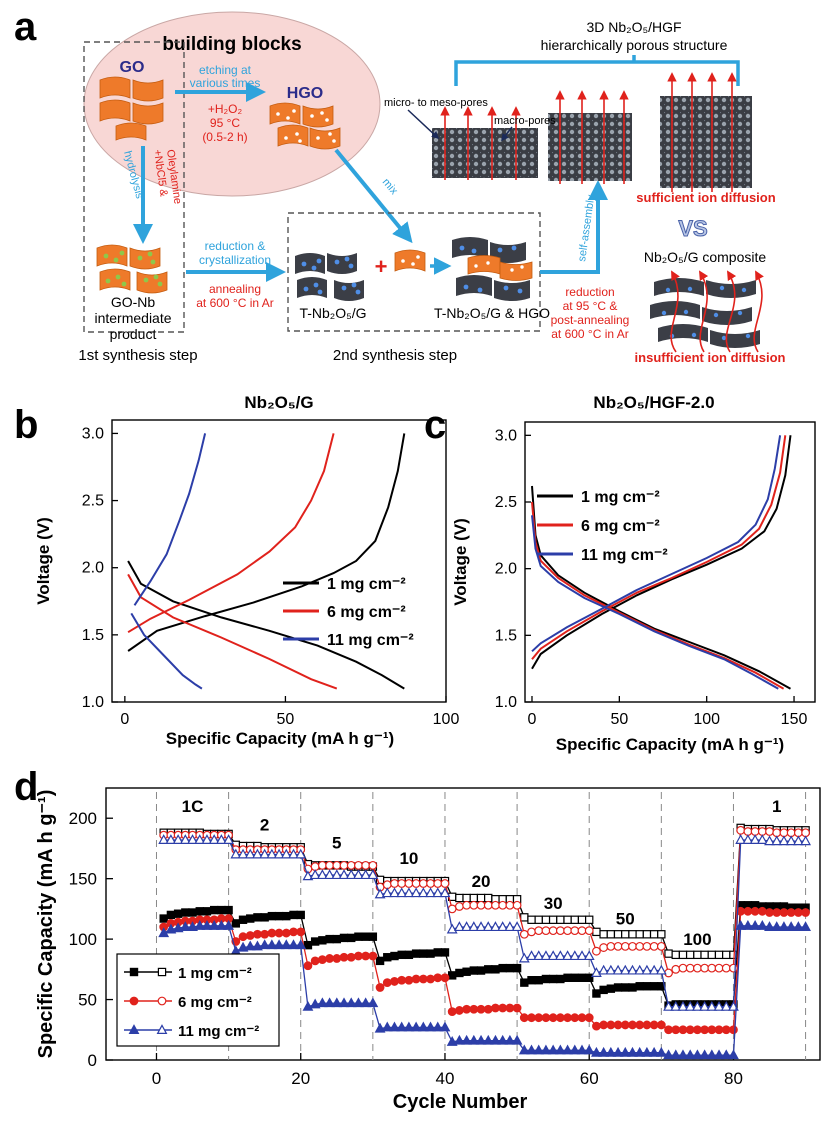  Describe the element at coordinates (305, 126) in the screenshot. I see `hgo-sheets` at that location.